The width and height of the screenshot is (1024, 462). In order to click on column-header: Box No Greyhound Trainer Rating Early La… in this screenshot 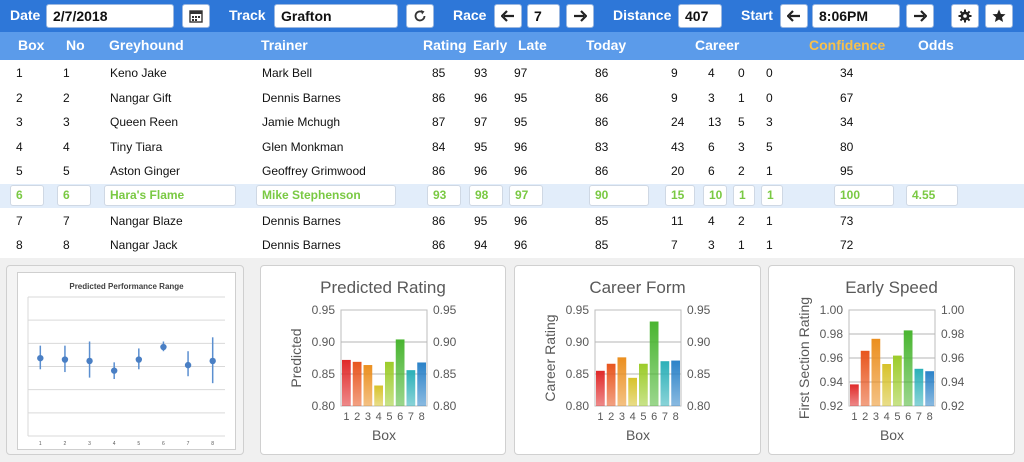, I will do `click(512, 46)`.